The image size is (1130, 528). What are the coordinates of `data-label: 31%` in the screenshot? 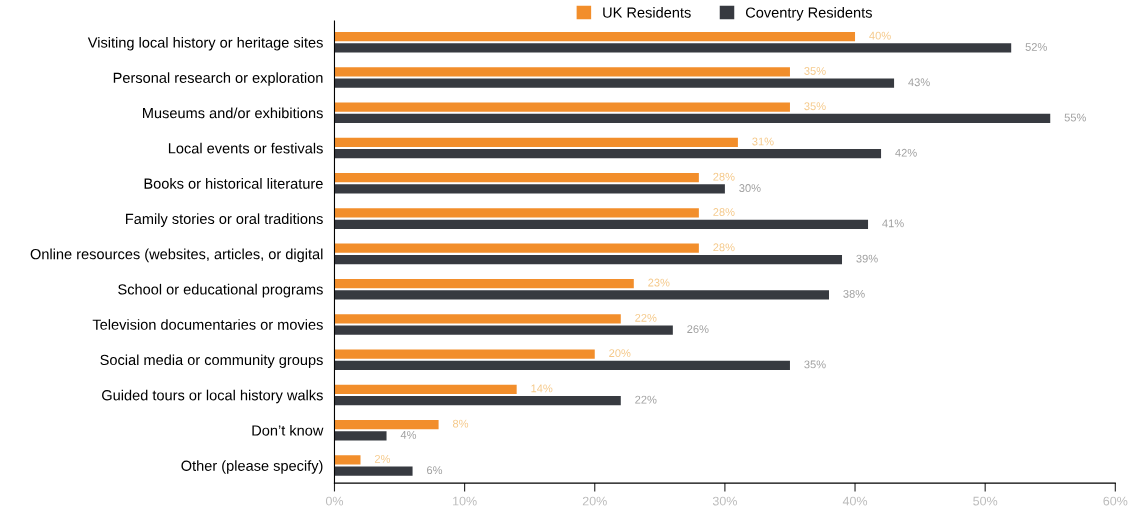 It's located at (763, 141).